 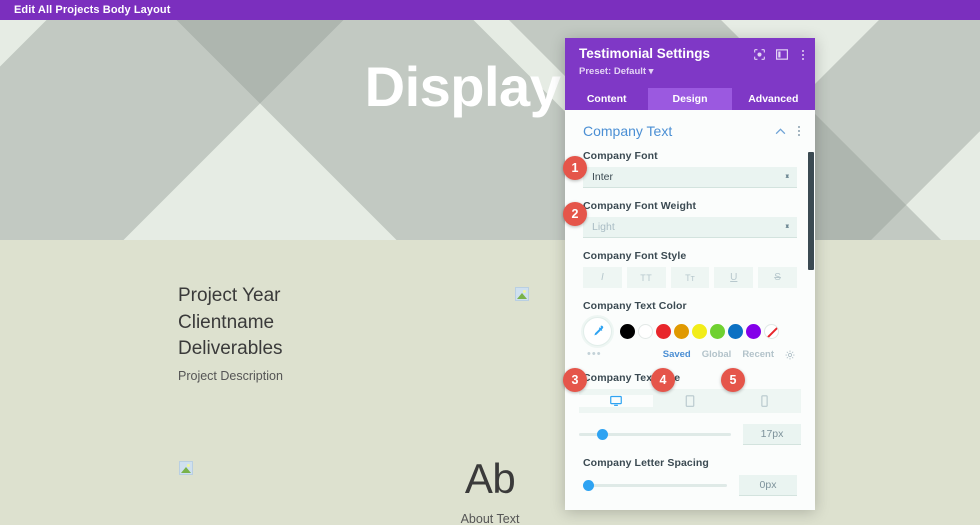 I want to click on tab-advanced: Advanced, so click(x=773, y=99).